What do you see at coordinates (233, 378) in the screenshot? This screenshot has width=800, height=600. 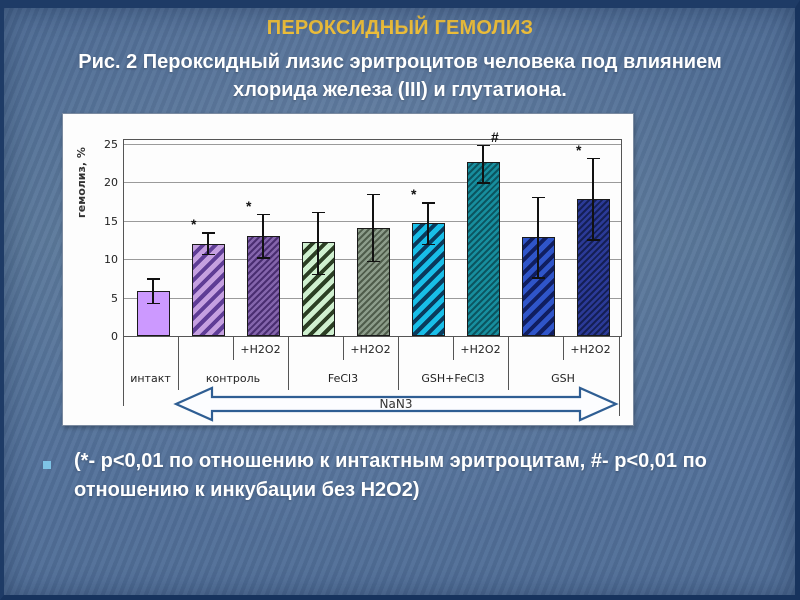 I see `group-label: контроль` at bounding box center [233, 378].